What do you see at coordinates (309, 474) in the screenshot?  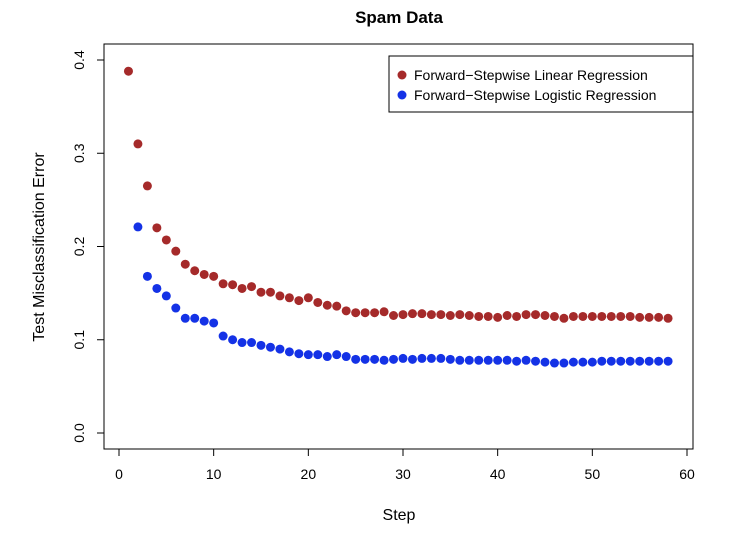 I see `x-tick-label: 20` at bounding box center [309, 474].